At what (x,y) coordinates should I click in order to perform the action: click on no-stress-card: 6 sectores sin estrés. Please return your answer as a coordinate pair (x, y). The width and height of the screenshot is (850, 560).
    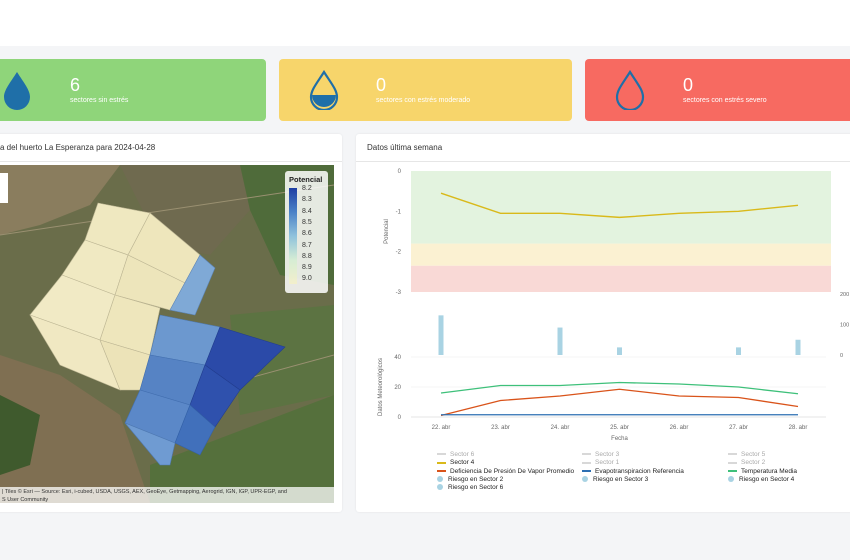
    Looking at the image, I should click on (133, 90).